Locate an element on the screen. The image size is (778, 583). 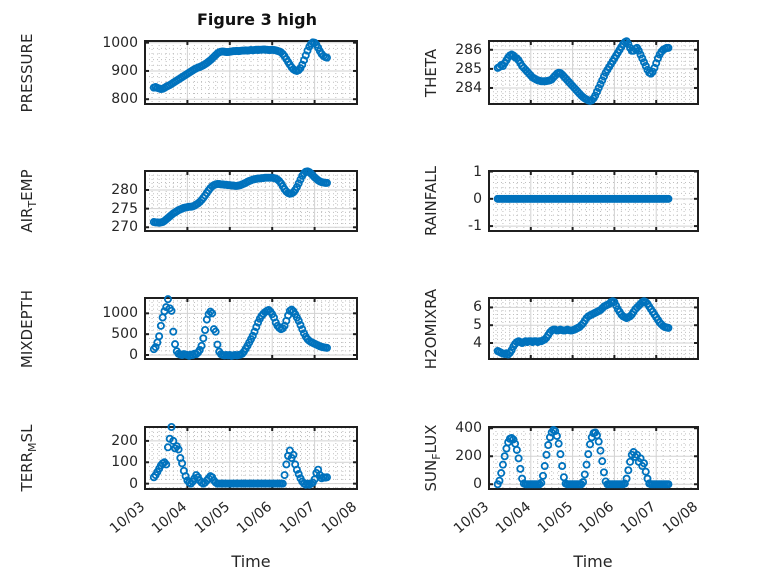
subplot-pressure is located at coordinates (251, 71).